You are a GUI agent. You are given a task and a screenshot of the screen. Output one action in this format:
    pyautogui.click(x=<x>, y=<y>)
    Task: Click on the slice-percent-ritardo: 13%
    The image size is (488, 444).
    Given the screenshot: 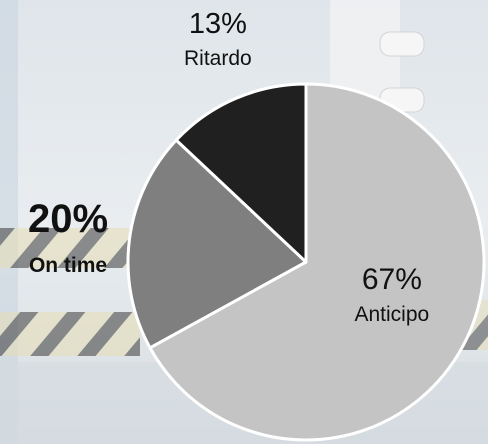 What is the action you would take?
    pyautogui.click(x=217, y=24)
    